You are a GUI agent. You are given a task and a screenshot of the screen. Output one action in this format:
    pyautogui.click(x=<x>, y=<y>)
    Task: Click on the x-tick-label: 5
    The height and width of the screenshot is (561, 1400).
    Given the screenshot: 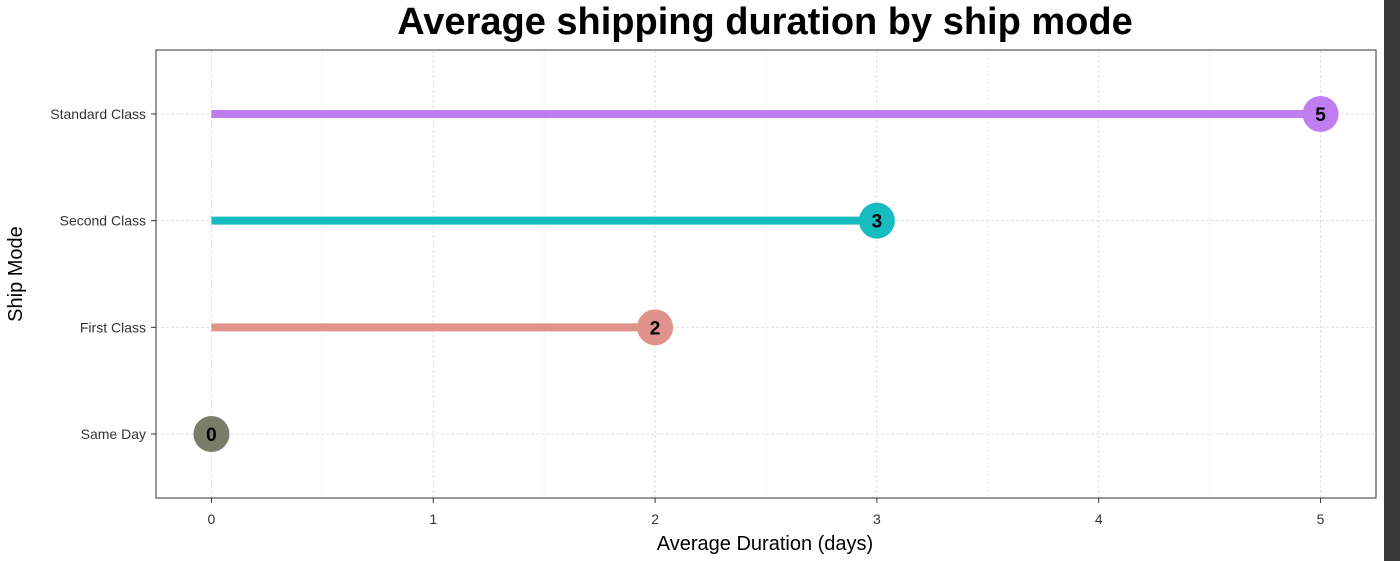 What is the action you would take?
    pyautogui.click(x=1321, y=519)
    